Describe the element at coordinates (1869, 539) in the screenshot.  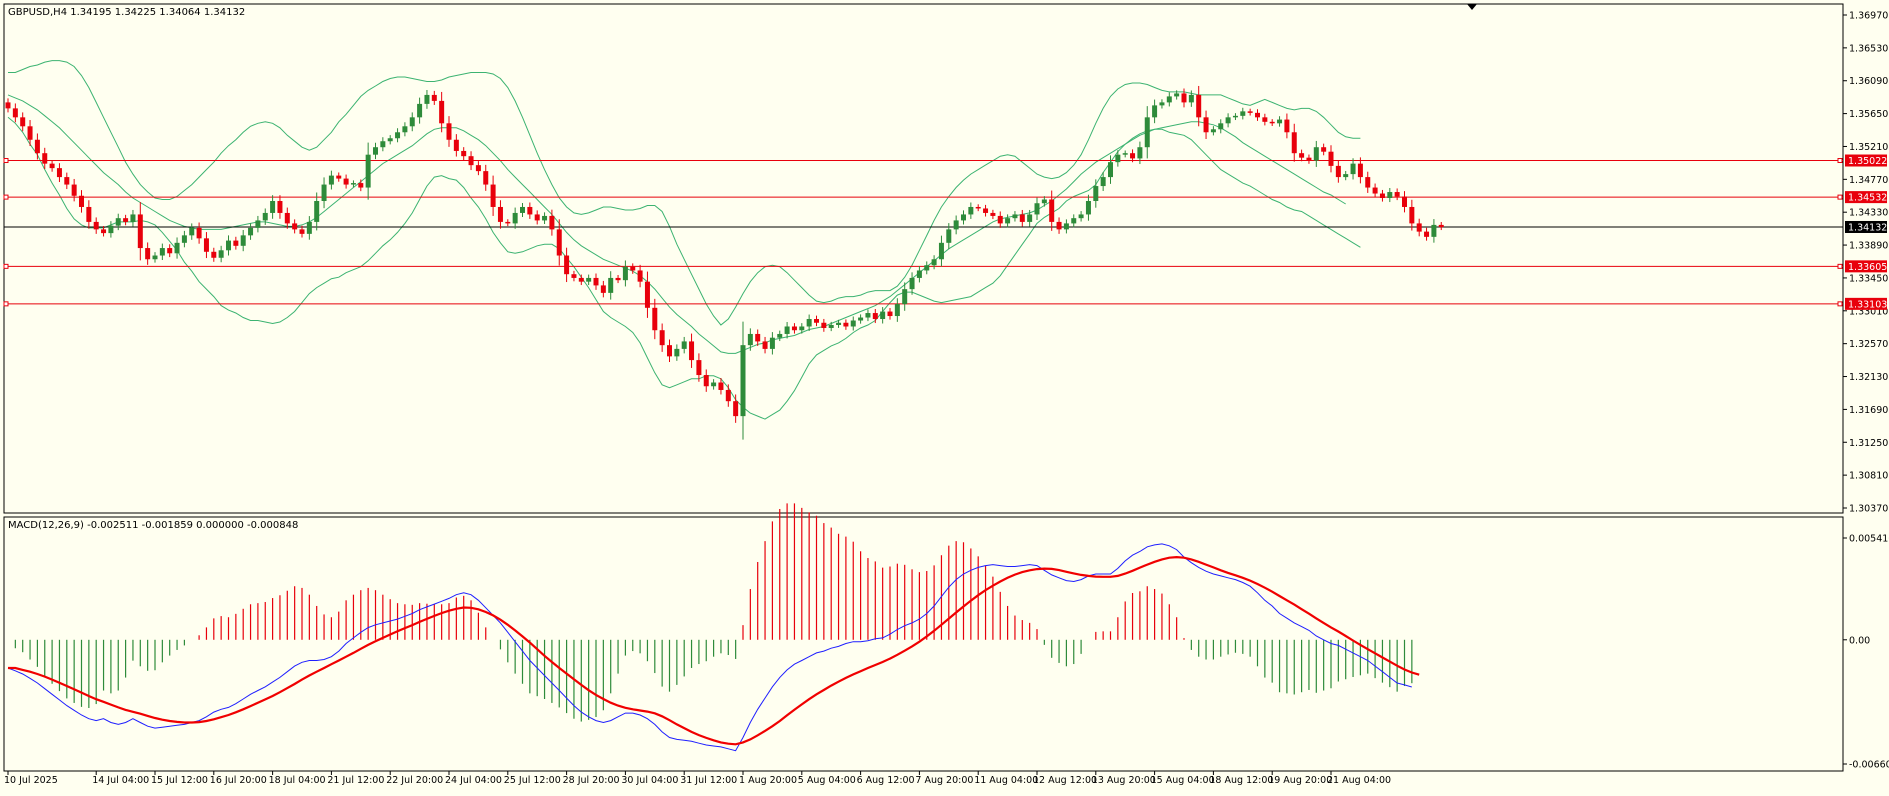
I see `macd-tick-label: 0.005416` at that location.